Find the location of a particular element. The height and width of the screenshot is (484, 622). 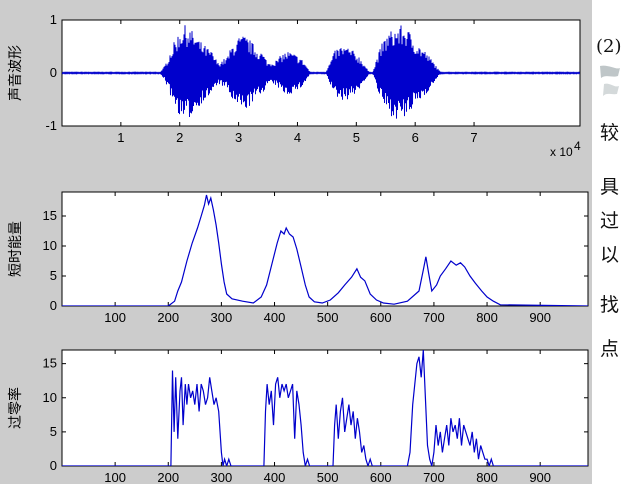

y-axis-label: 短时能量 is located at coordinates (16, 249).